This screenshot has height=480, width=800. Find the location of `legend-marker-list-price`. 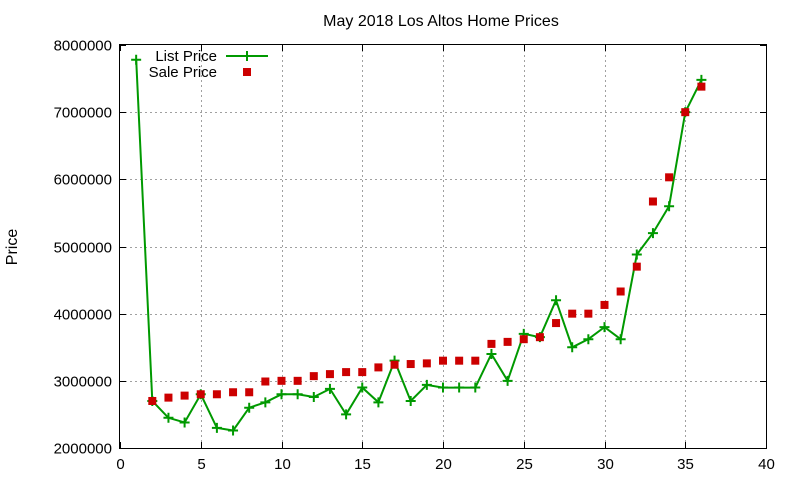

legend-marker-list-price is located at coordinates (247, 56).